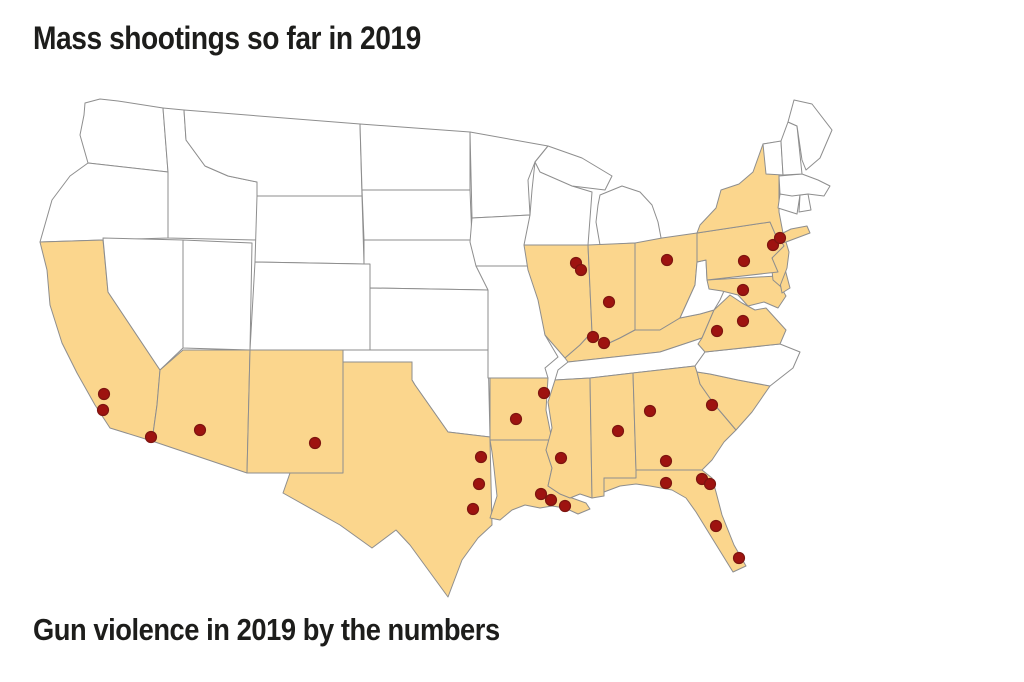 This screenshot has width=1024, height=682. I want to click on state-ny, so click(753, 192).